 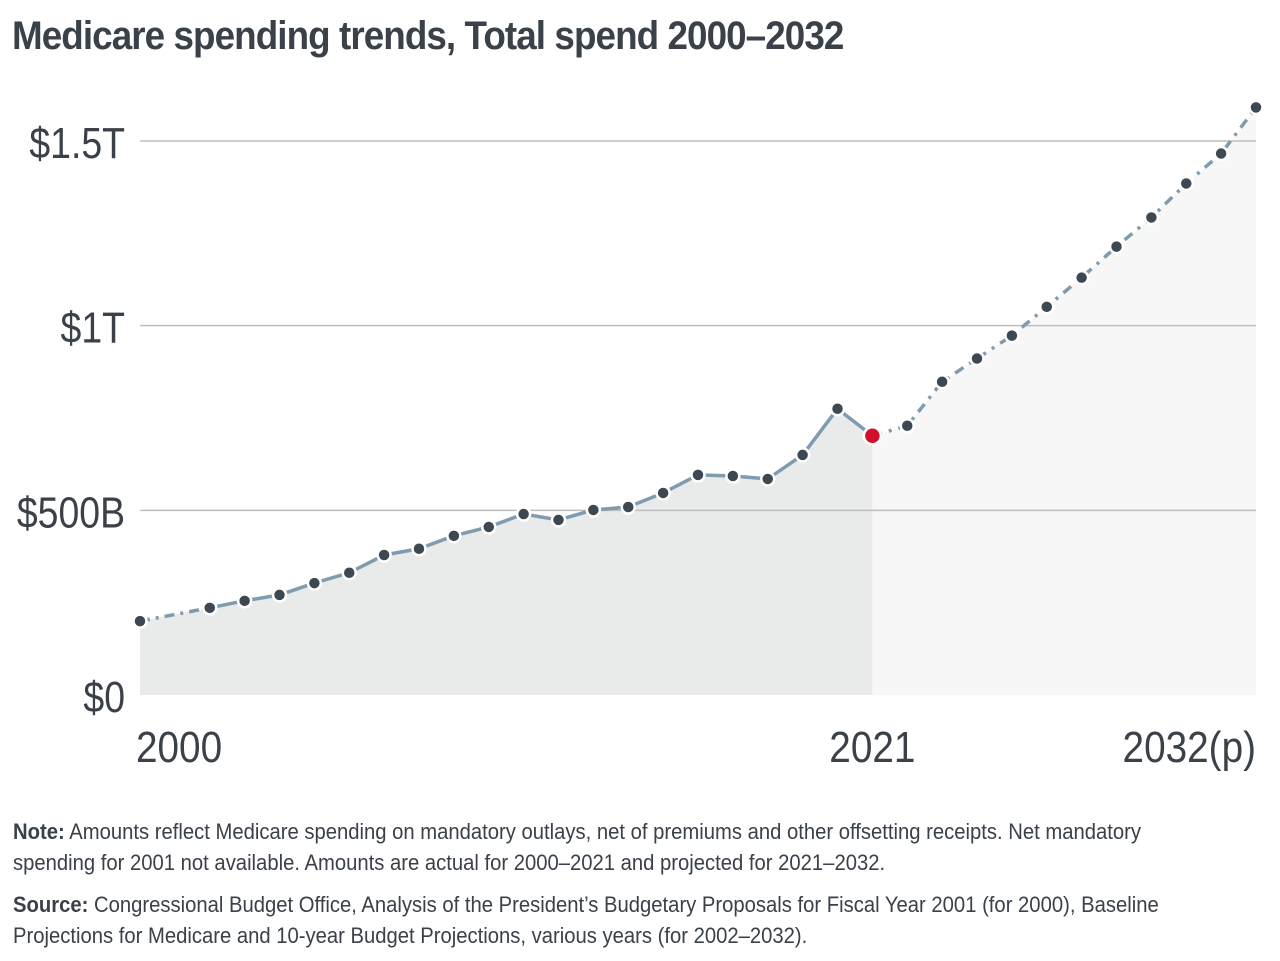 What do you see at coordinates (93, 328) in the screenshot?
I see `y-tick-label: $1T` at bounding box center [93, 328].